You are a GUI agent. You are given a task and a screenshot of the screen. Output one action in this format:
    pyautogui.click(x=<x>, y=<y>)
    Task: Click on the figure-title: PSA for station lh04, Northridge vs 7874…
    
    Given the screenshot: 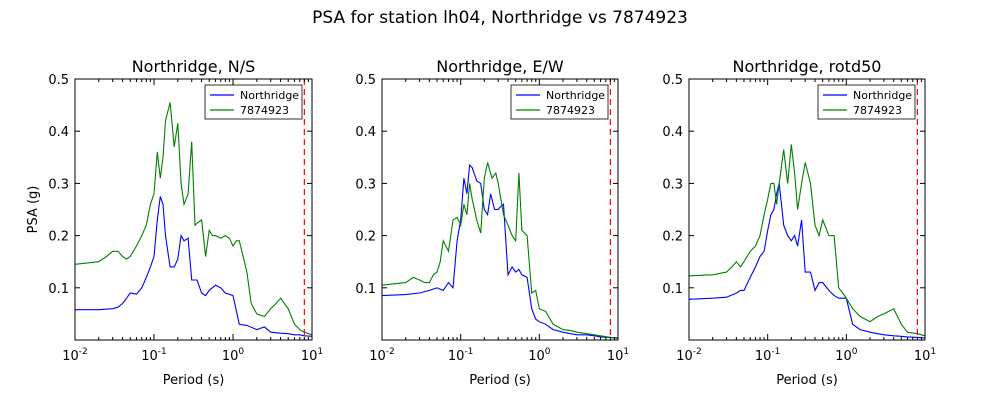 What is the action you would take?
    pyautogui.click(x=500, y=18)
    